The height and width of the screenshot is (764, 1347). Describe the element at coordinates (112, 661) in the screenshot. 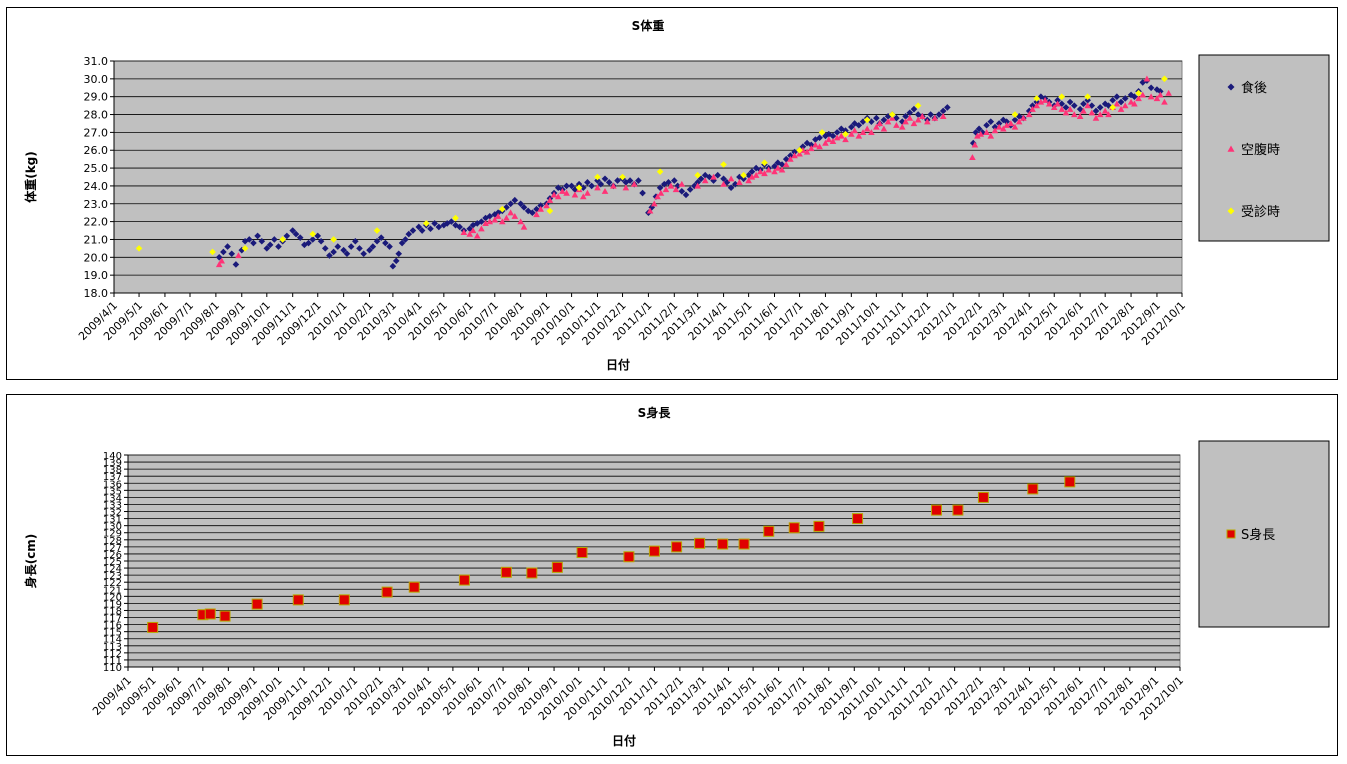

I see `height-y-tick-label: 111` at that location.